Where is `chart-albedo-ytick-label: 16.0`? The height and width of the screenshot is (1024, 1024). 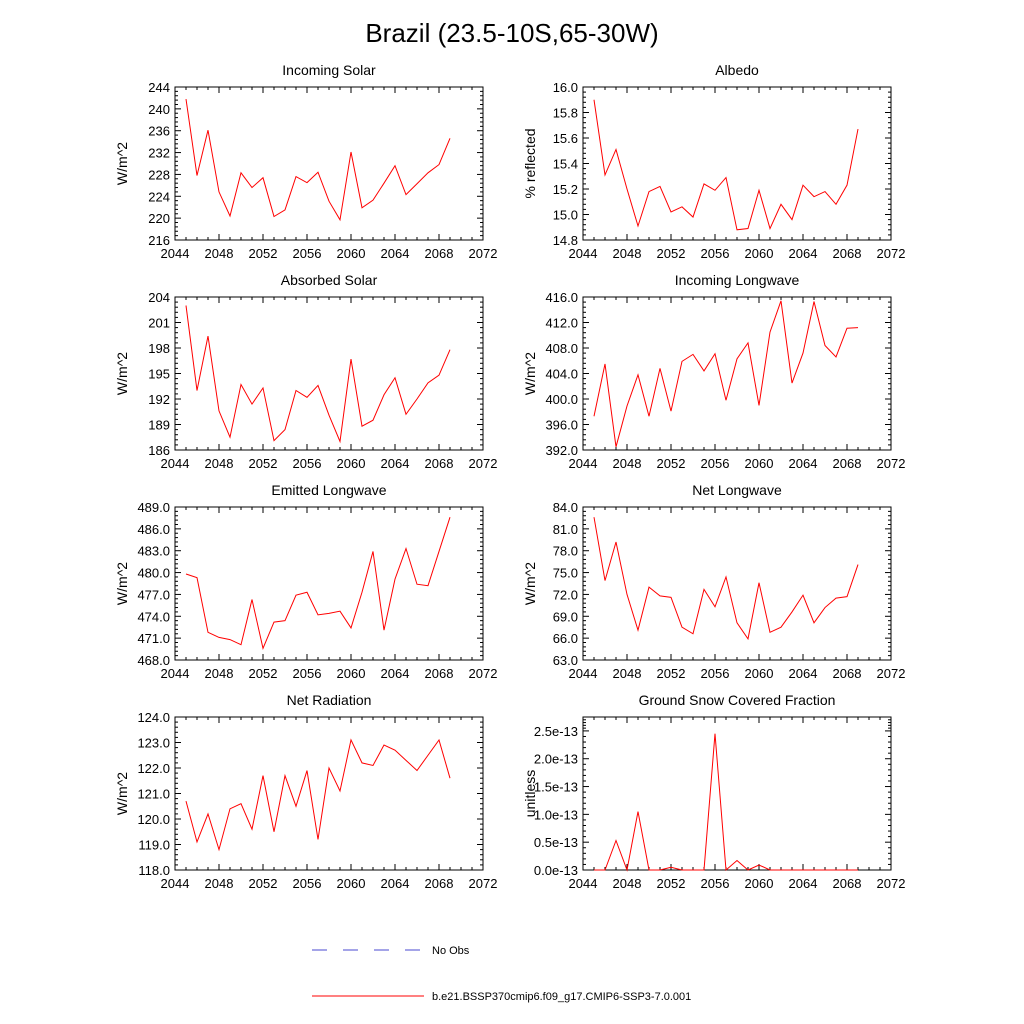 chart-albedo-ytick-label: 16.0 is located at coordinates (565, 87).